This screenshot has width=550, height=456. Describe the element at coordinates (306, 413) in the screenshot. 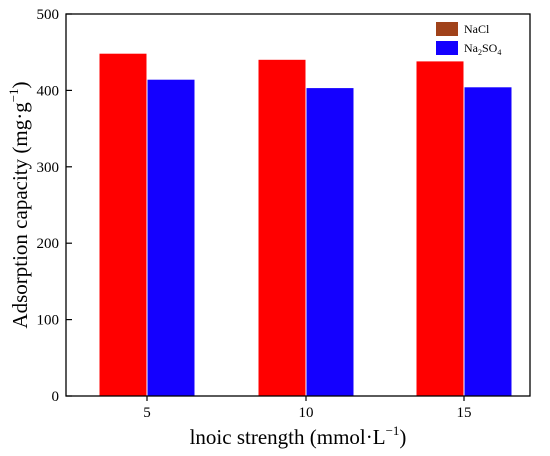

I see `x-tick-label: 10` at that location.